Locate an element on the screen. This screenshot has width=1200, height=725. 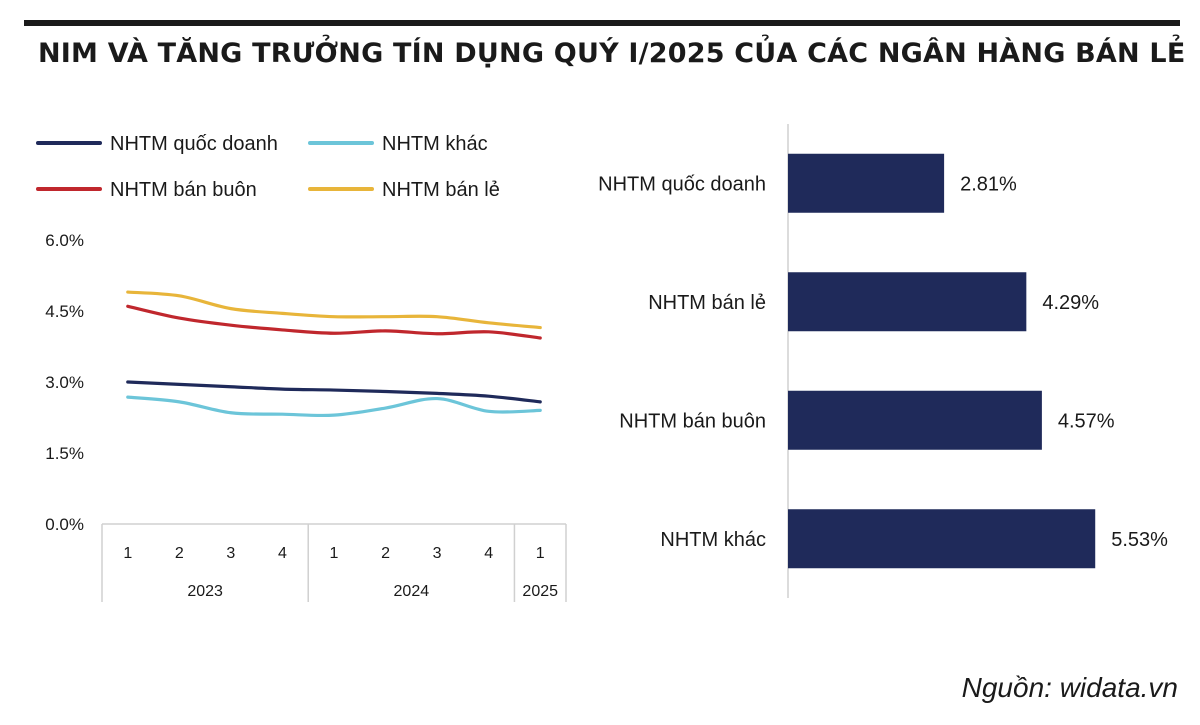
y-tick-label: 3.0% is located at coordinates (64, 382).